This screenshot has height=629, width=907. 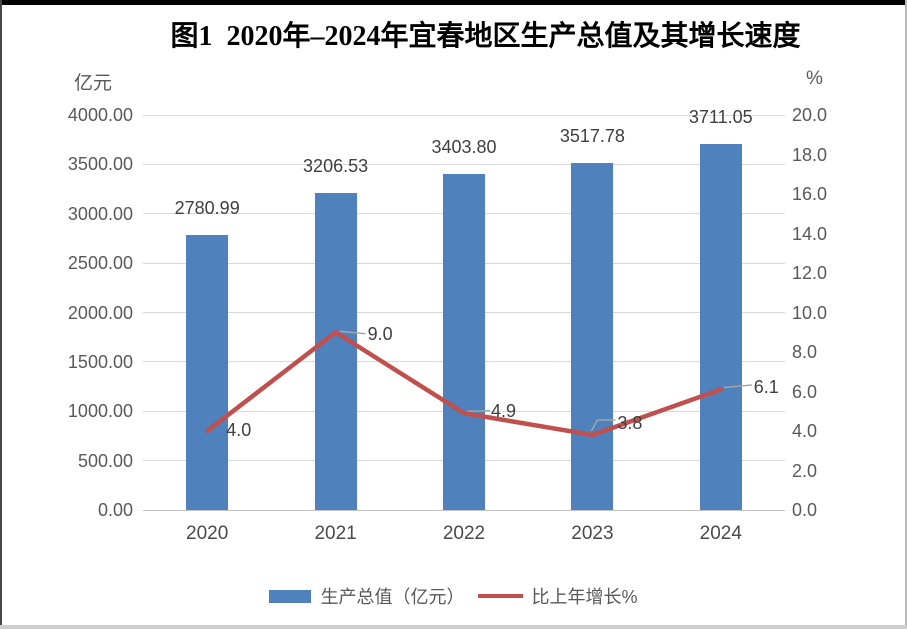 I want to click on line-value-label: 6.1, so click(x=766, y=386).